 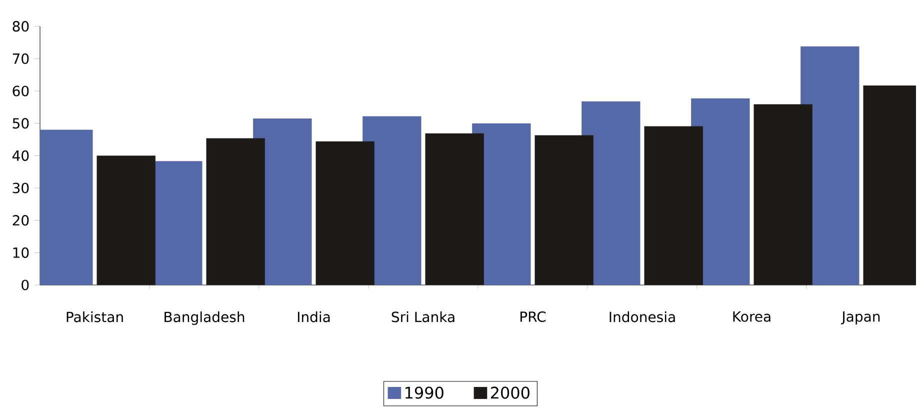 What do you see at coordinates (20, 220) in the screenshot?
I see `y-tick-label: 20` at bounding box center [20, 220].